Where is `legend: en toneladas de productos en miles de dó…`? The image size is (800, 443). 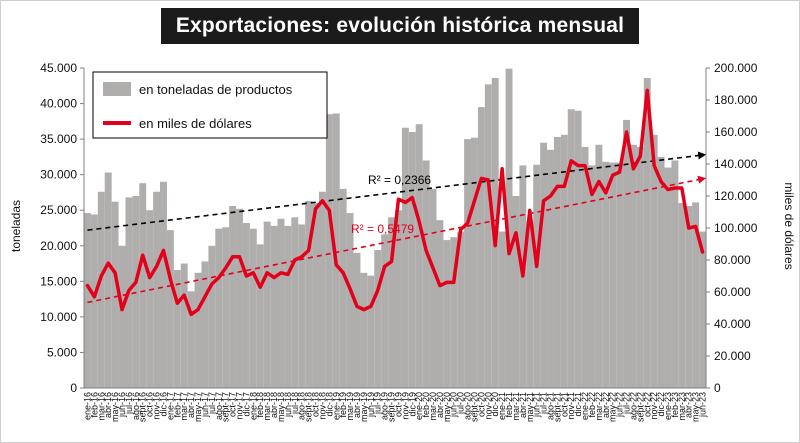
legend: en toneladas de productos en miles de dó… is located at coordinates (210, 105).